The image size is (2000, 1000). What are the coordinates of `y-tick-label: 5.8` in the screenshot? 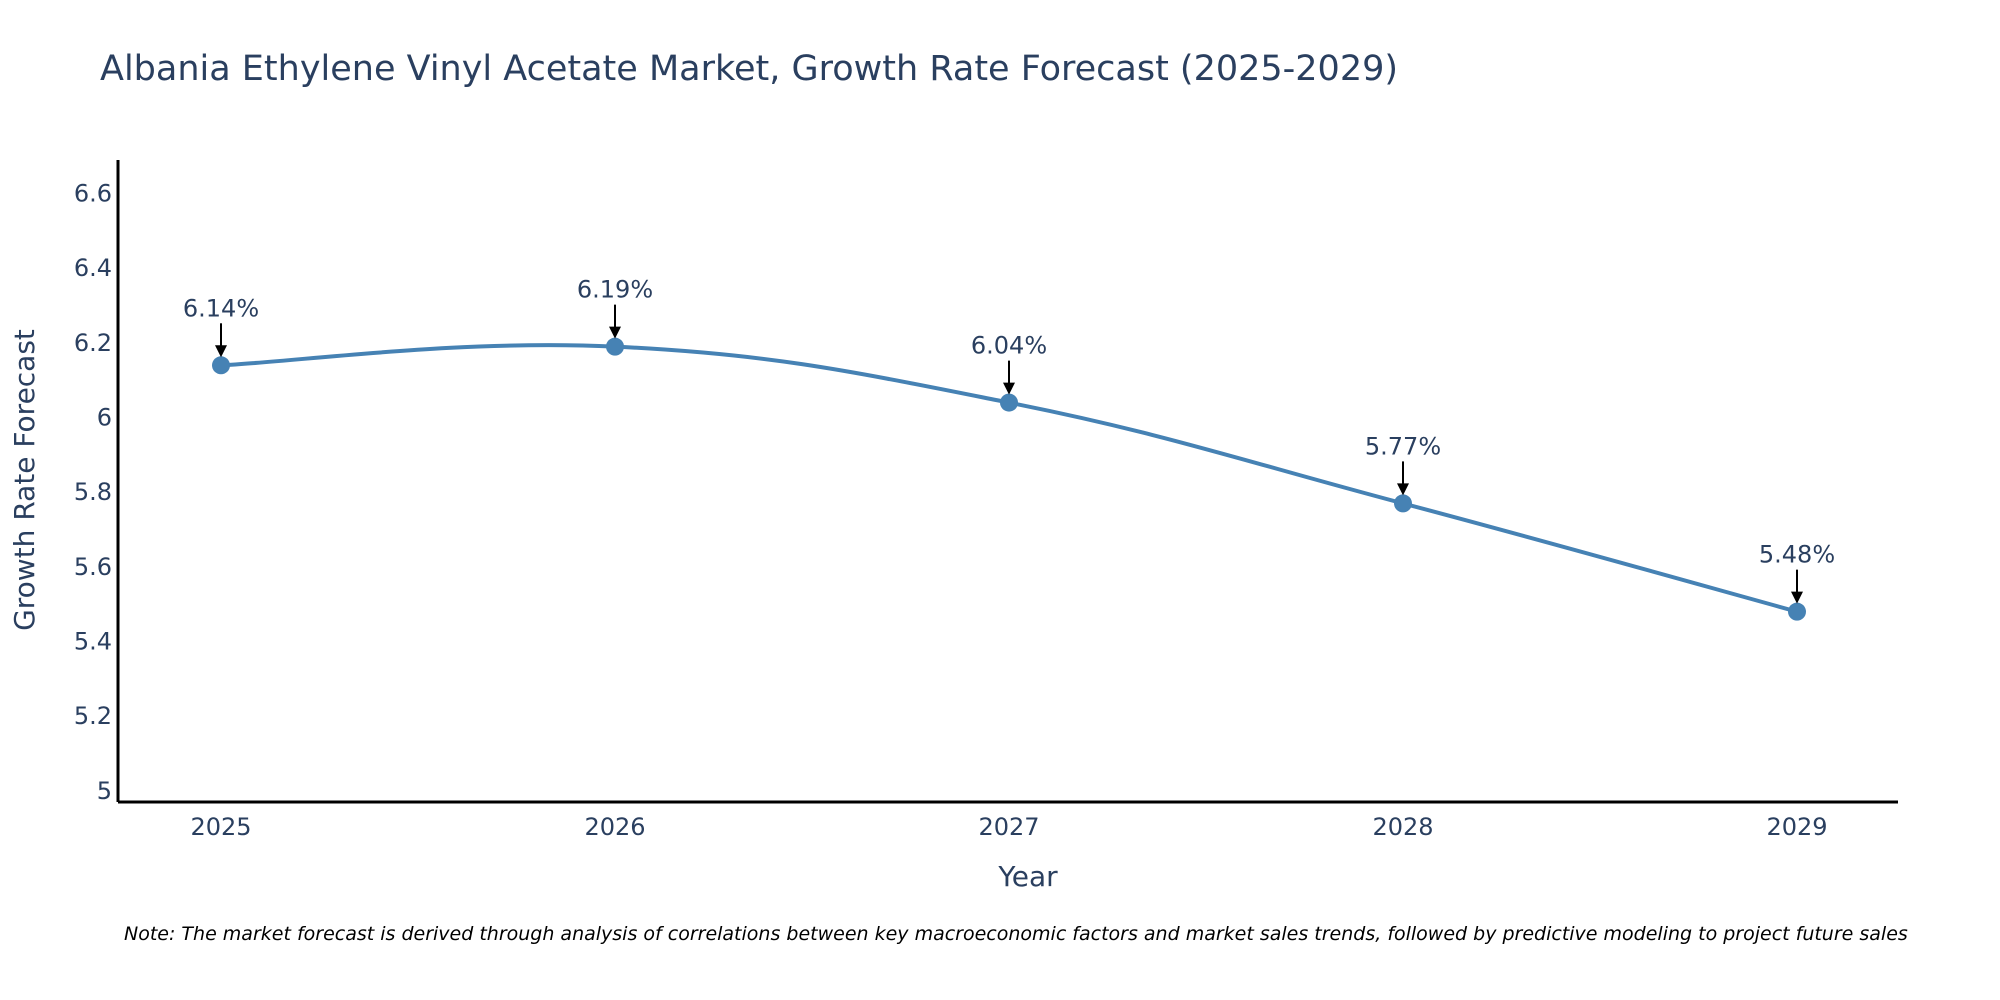 It's located at (93, 492).